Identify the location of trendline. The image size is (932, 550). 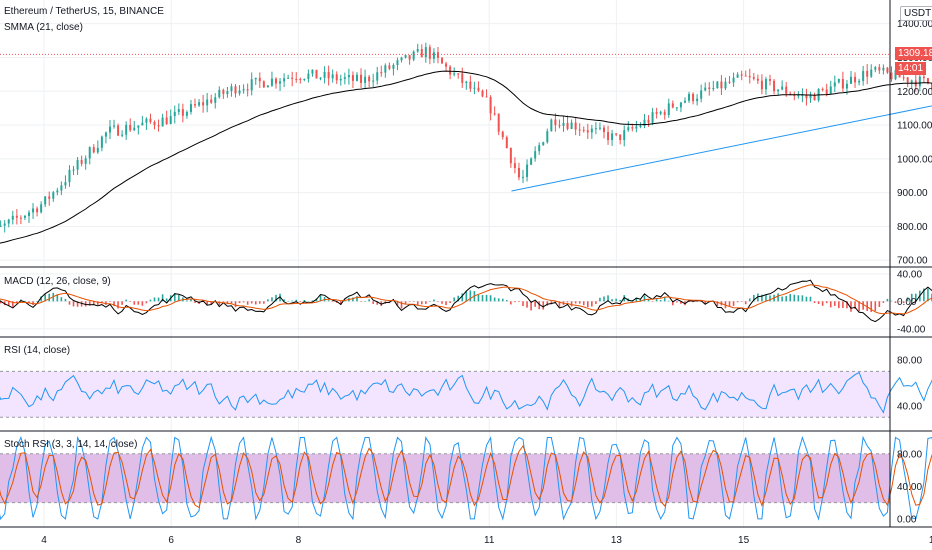
(721, 121).